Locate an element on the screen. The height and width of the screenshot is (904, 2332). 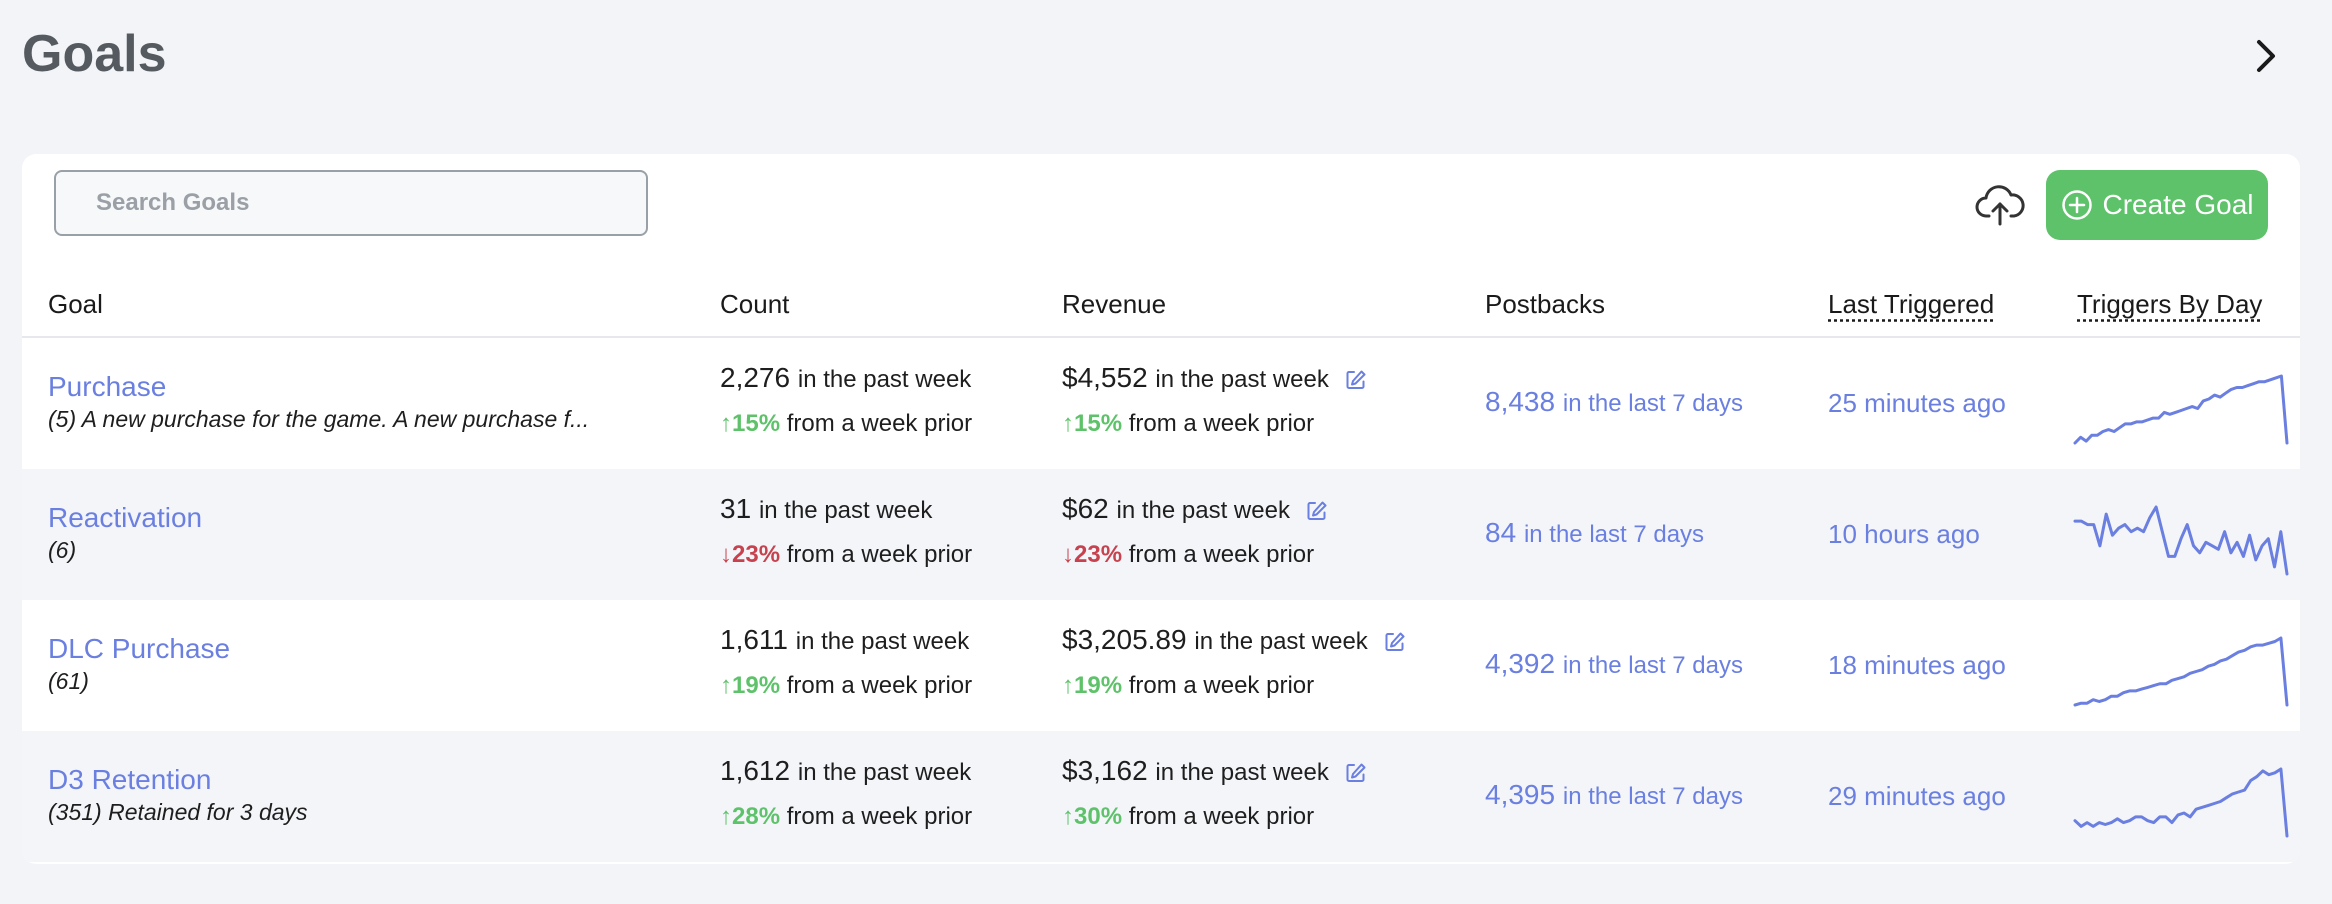
revenue-delta-value: 19% is located at coordinates (1098, 685).